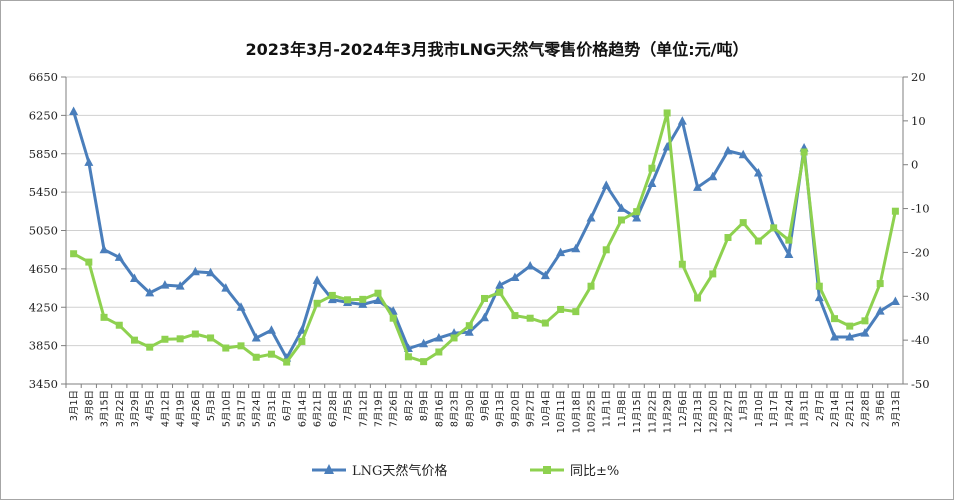 The width and height of the screenshot is (954, 500). Describe the element at coordinates (637, 411) in the screenshot. I see `x-tick-label: 11月15日` at that location.